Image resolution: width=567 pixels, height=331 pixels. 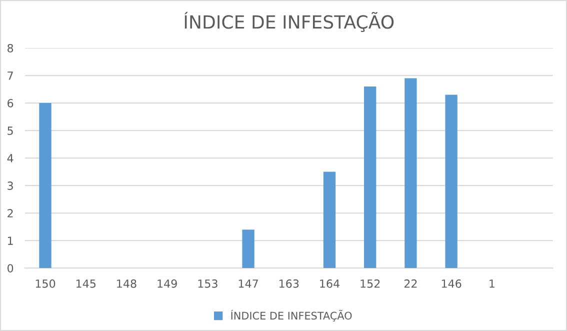 I want to click on x-tick-label: 150, so click(x=46, y=283).